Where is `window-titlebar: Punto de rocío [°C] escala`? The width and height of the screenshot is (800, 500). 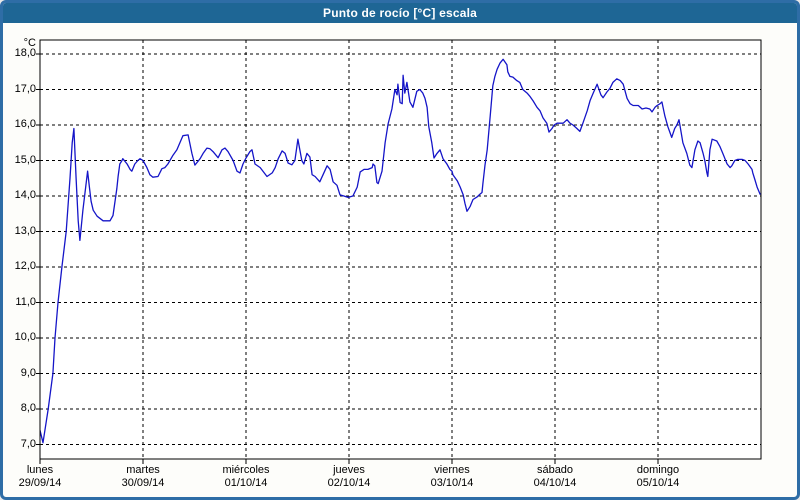
window-titlebar: Punto de rocío [°C] escala is located at coordinates (400, 13).